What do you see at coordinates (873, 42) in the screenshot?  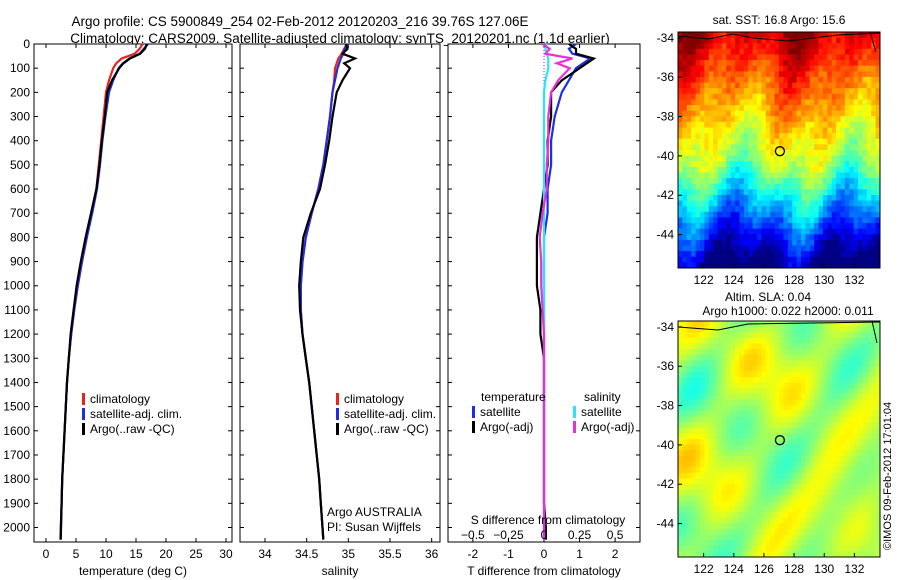 I see `coastline` at bounding box center [873, 42].